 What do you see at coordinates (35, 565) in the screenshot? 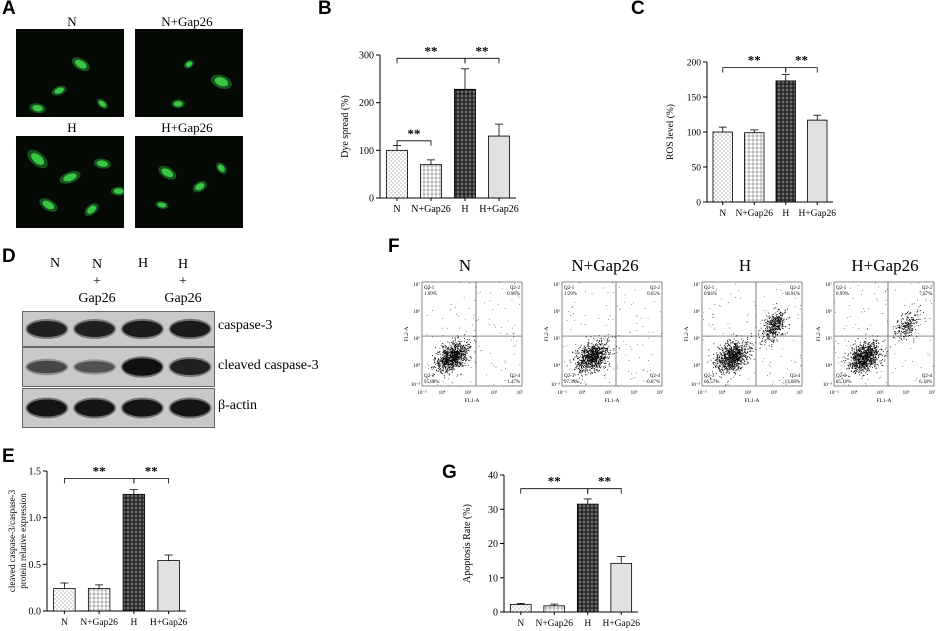
I see `y-tick-label: 0.5` at bounding box center [35, 565].